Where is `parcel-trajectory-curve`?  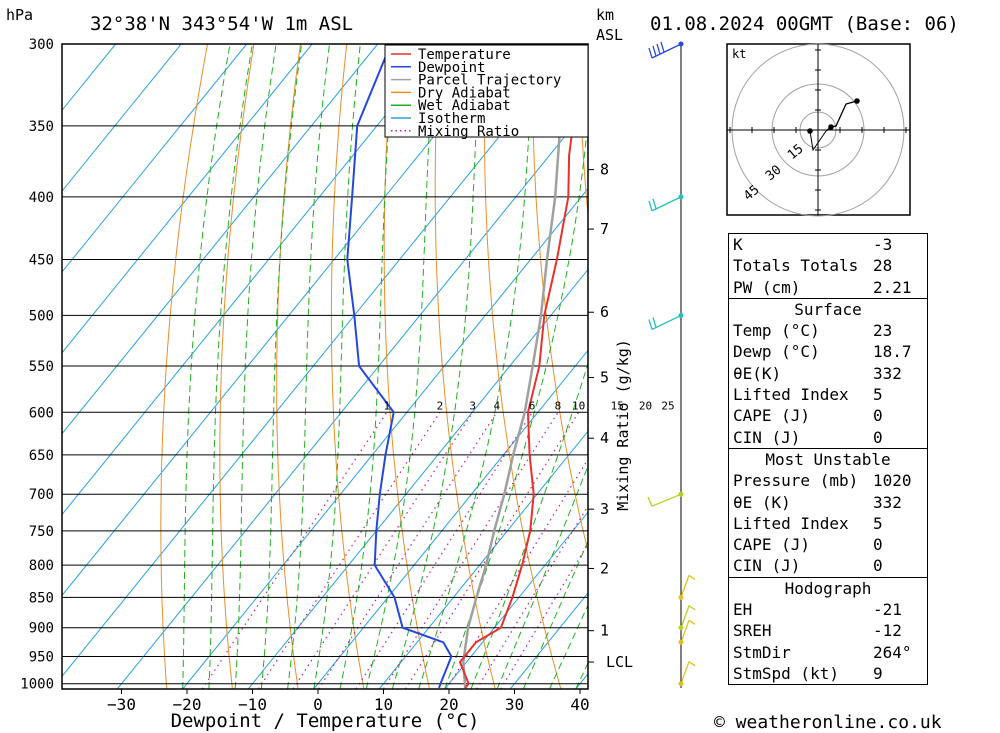
parcel-trajectory-curve is located at coordinates (515, 374).